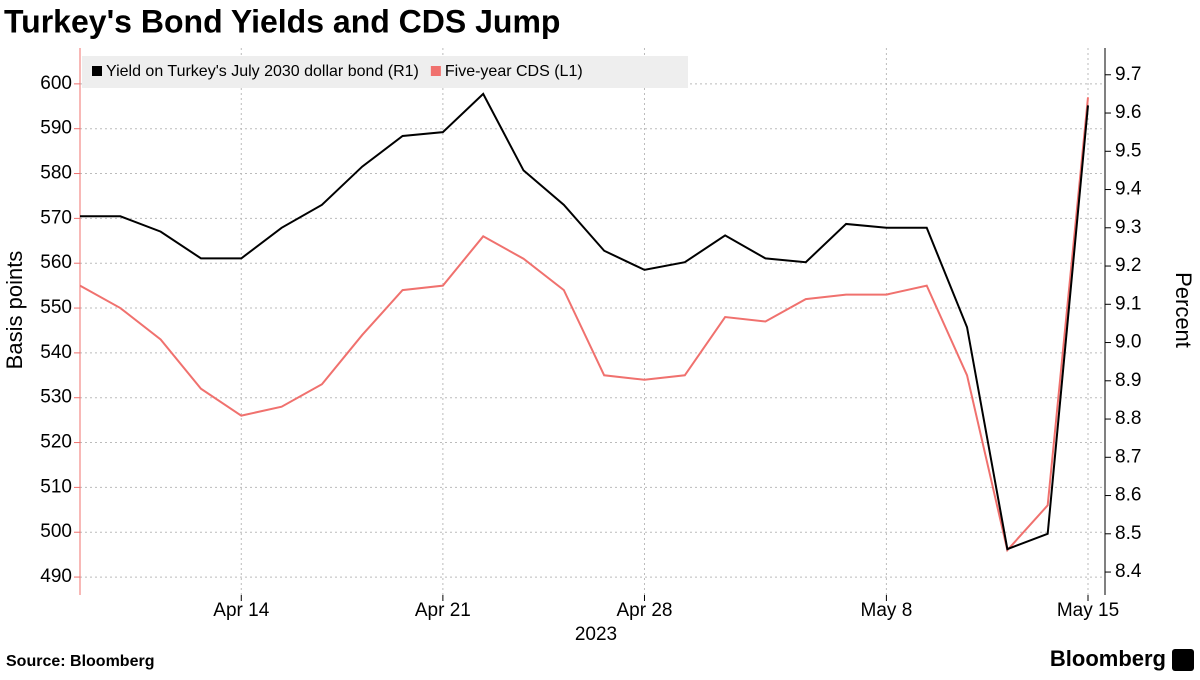 The width and height of the screenshot is (1200, 680). What do you see at coordinates (1128, 456) in the screenshot?
I see `y2-tick-label: 8.7` at bounding box center [1128, 456].